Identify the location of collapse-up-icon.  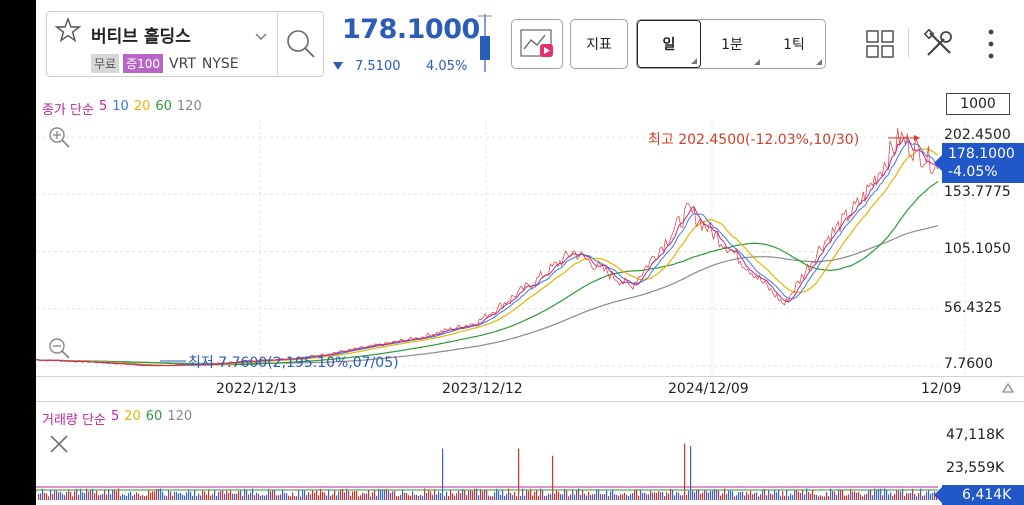
(1008, 388).